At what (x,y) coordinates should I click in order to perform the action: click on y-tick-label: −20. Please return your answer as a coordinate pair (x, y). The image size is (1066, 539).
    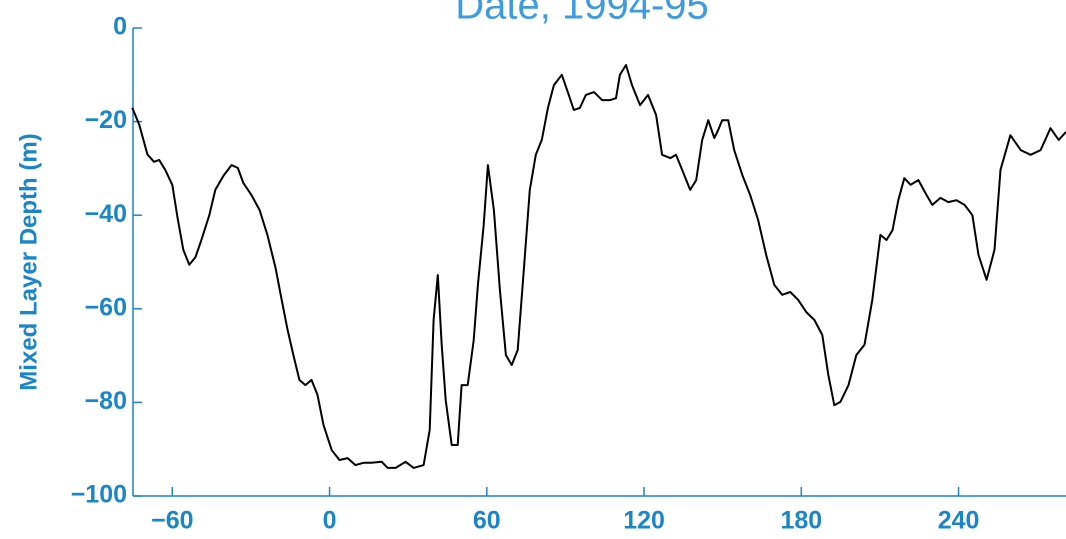
    Looking at the image, I should click on (106, 120).